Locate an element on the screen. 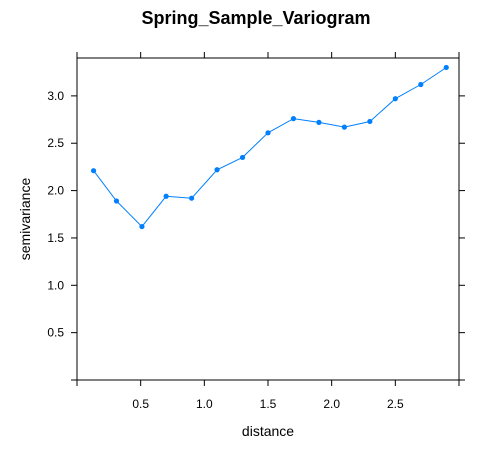  x-tick-label: 2.0 is located at coordinates (331, 404).